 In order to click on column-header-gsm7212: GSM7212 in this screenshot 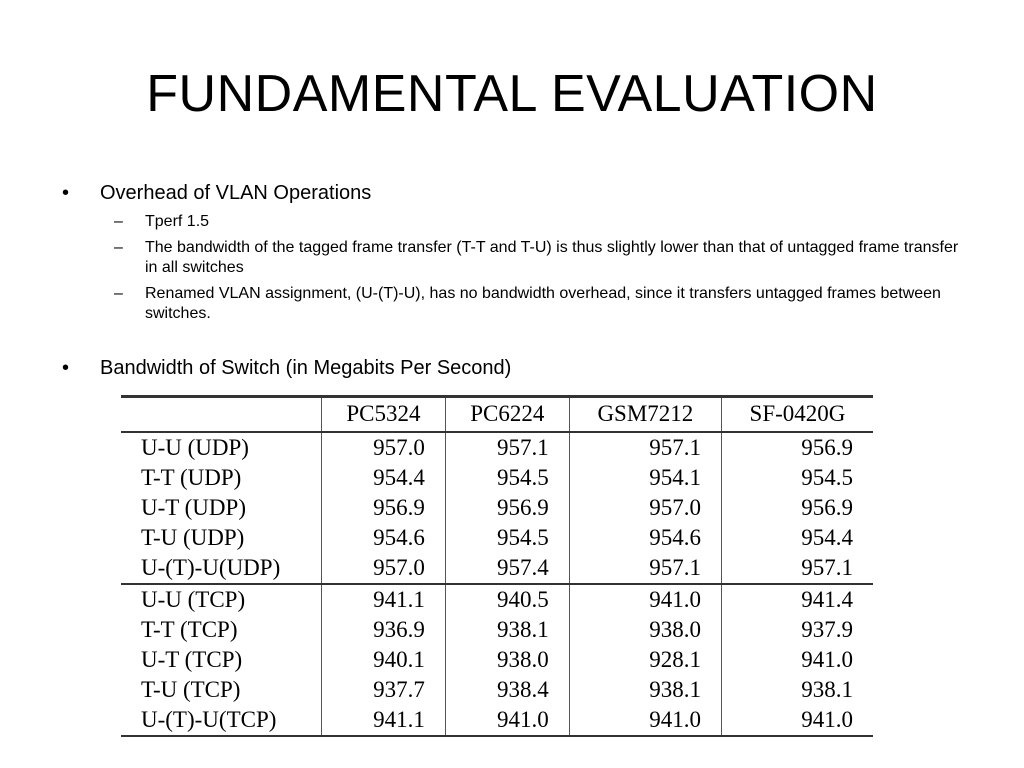, I will do `click(645, 414)`.